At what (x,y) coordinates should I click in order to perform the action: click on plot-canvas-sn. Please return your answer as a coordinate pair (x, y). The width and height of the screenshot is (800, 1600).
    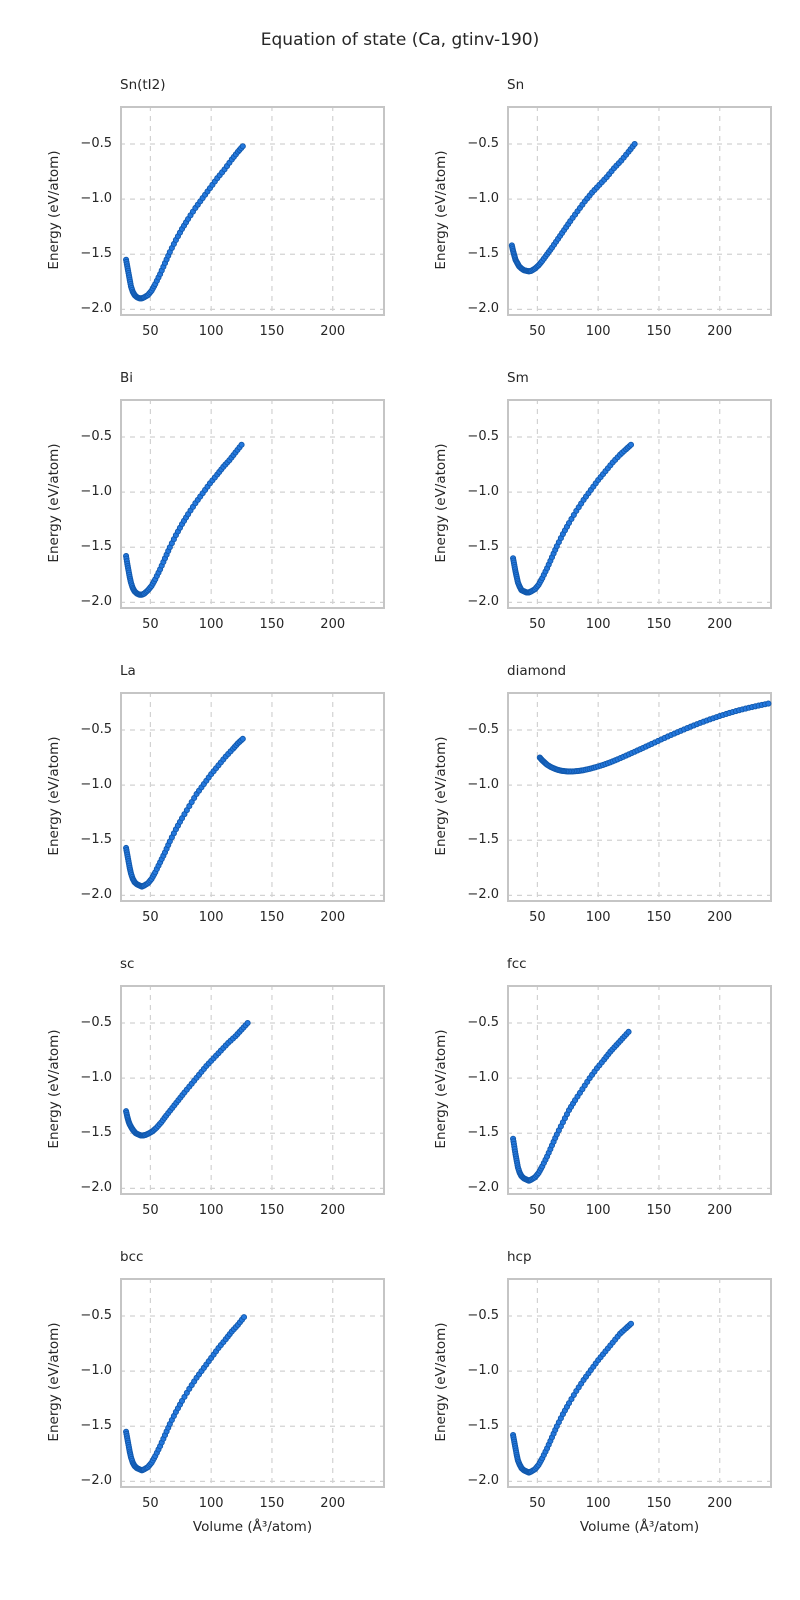
    Looking at the image, I should click on (639, 211).